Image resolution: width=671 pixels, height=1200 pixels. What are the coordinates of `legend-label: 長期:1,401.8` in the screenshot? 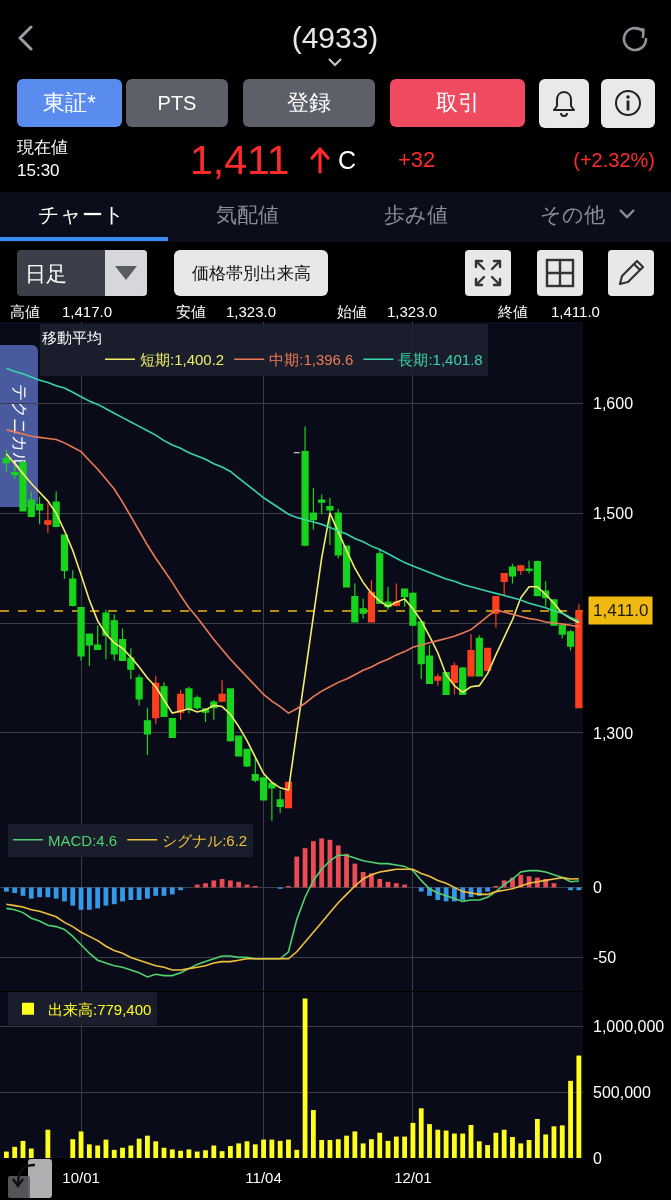 It's located at (440, 360).